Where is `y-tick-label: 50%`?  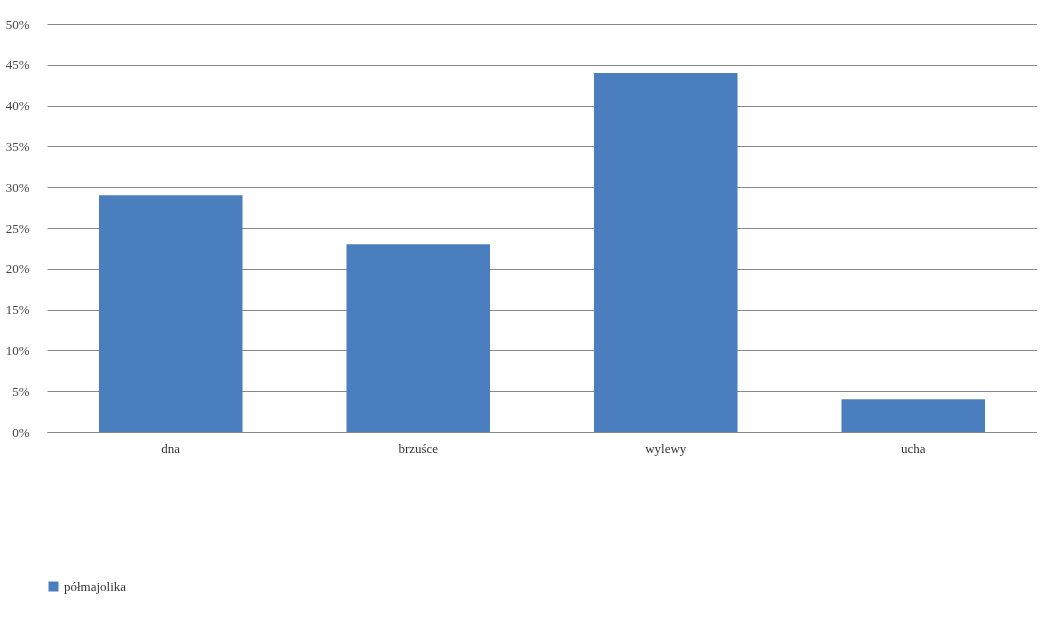 y-tick-label: 50% is located at coordinates (17, 24).